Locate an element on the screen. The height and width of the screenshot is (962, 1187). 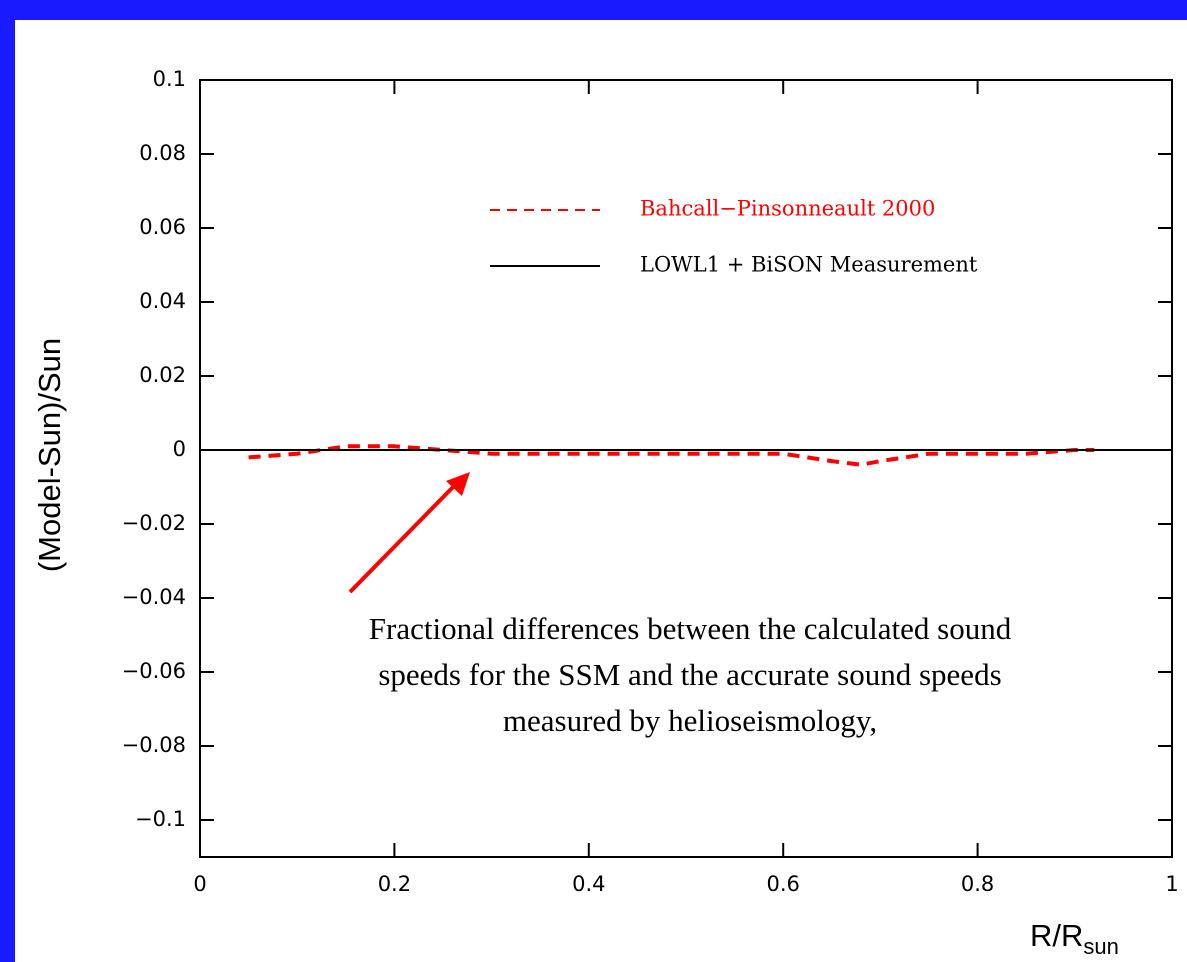
arrow-shaft is located at coordinates (404, 537).